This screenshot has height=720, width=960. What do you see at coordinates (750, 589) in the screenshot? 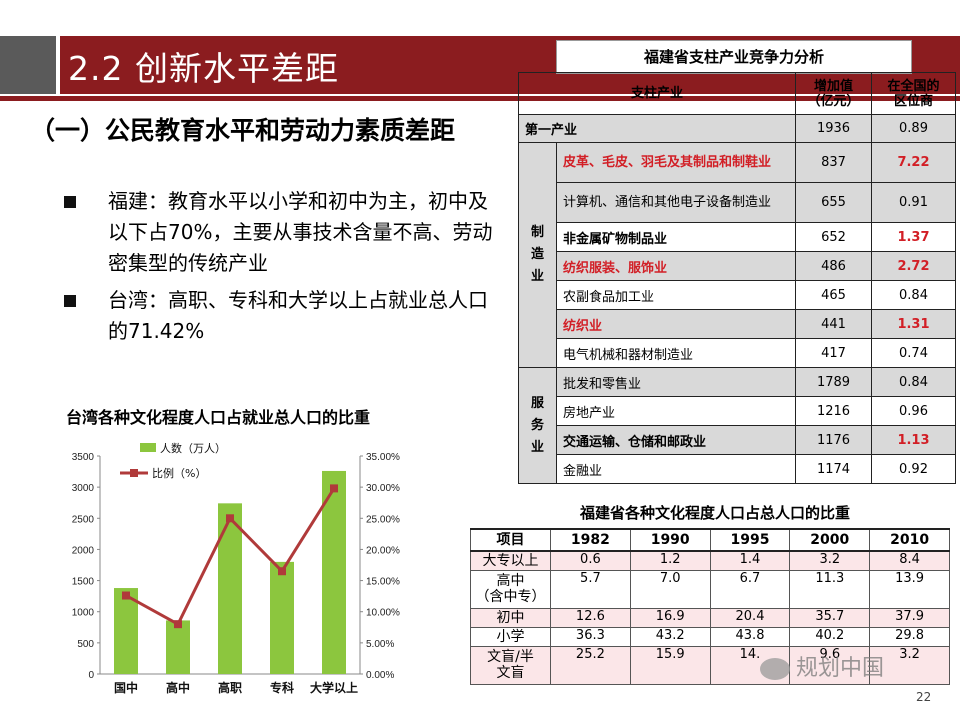
I see `cell-value: 6.7` at bounding box center [750, 589].